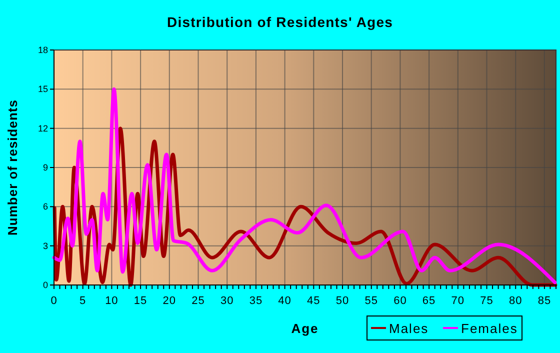  What do you see at coordinates (305, 328) in the screenshot?
I see `x-axis-title: Age` at bounding box center [305, 328].